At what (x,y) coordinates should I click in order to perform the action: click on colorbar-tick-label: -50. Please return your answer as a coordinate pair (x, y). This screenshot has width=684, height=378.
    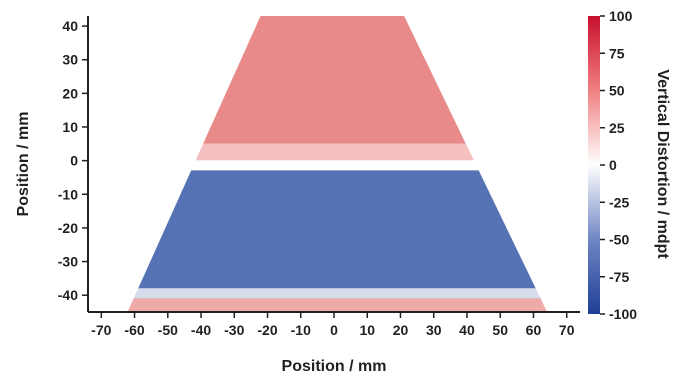
    Looking at the image, I should click on (619, 240).